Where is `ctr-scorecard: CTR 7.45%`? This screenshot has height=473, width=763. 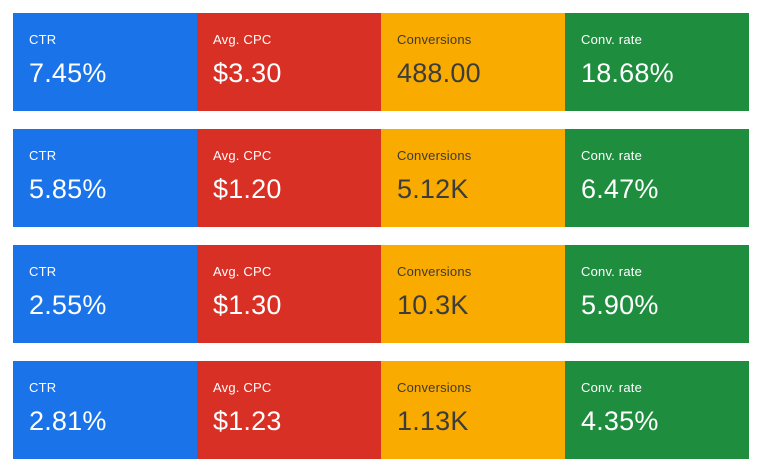
ctr-scorecard: CTR 7.45% is located at coordinates (105, 62).